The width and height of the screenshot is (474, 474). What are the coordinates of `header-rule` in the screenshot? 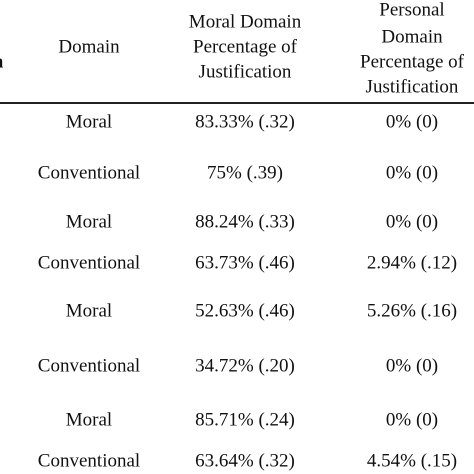 It's located at (237, 103).